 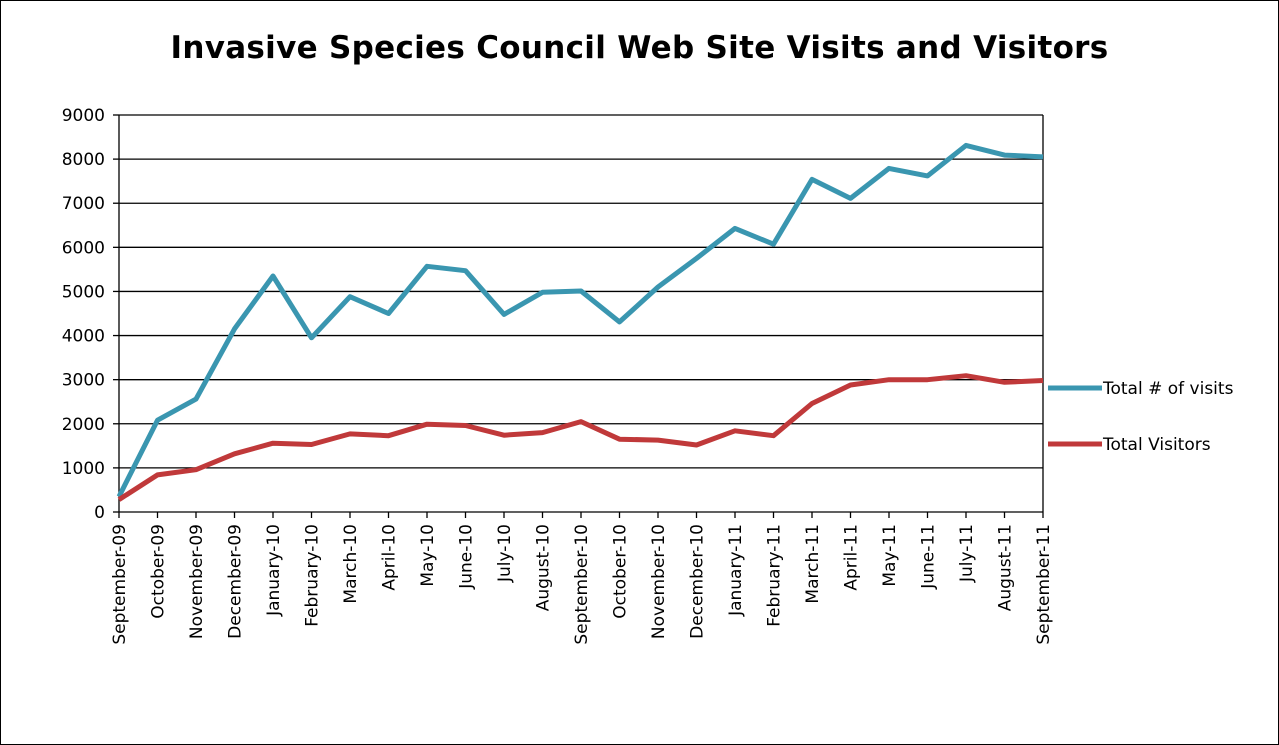 I want to click on x-tick-label: May-11, so click(x=890, y=555).